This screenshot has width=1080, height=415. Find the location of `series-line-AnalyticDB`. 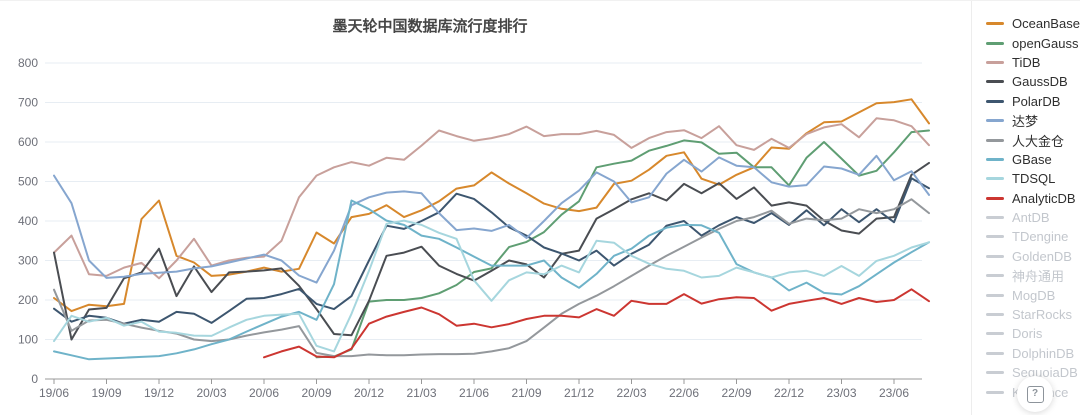

series-line-AnalyticDB is located at coordinates (596, 323).